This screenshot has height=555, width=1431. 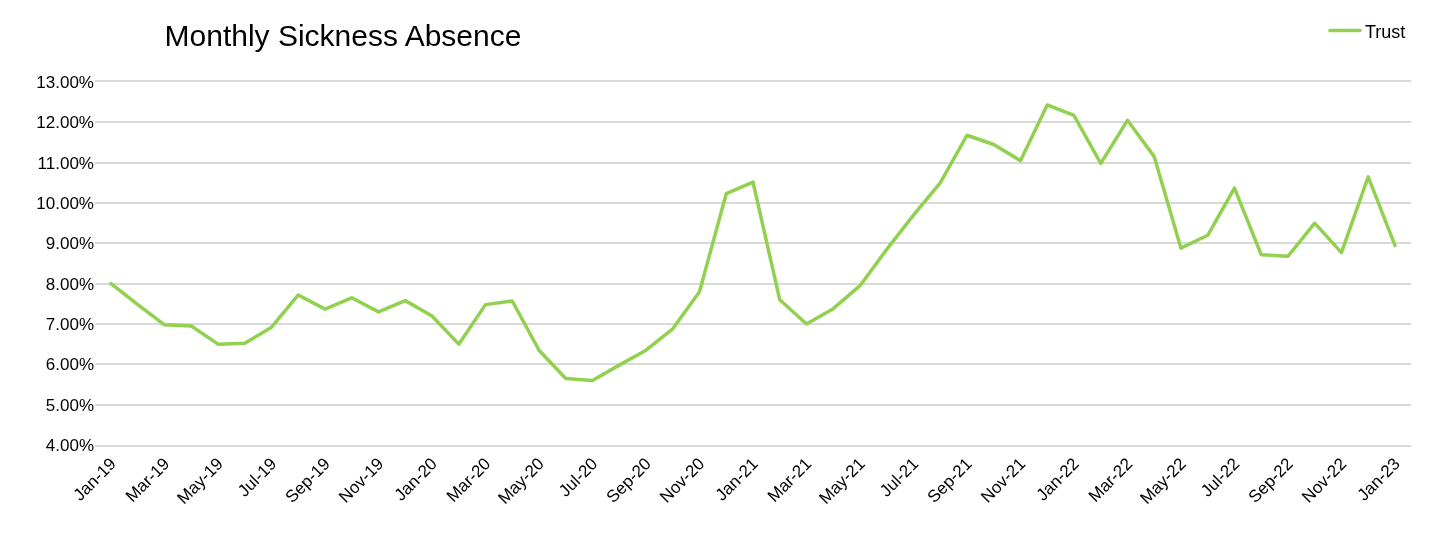 What do you see at coordinates (65, 82) in the screenshot?
I see `y-tick-label: 13.00%` at bounding box center [65, 82].